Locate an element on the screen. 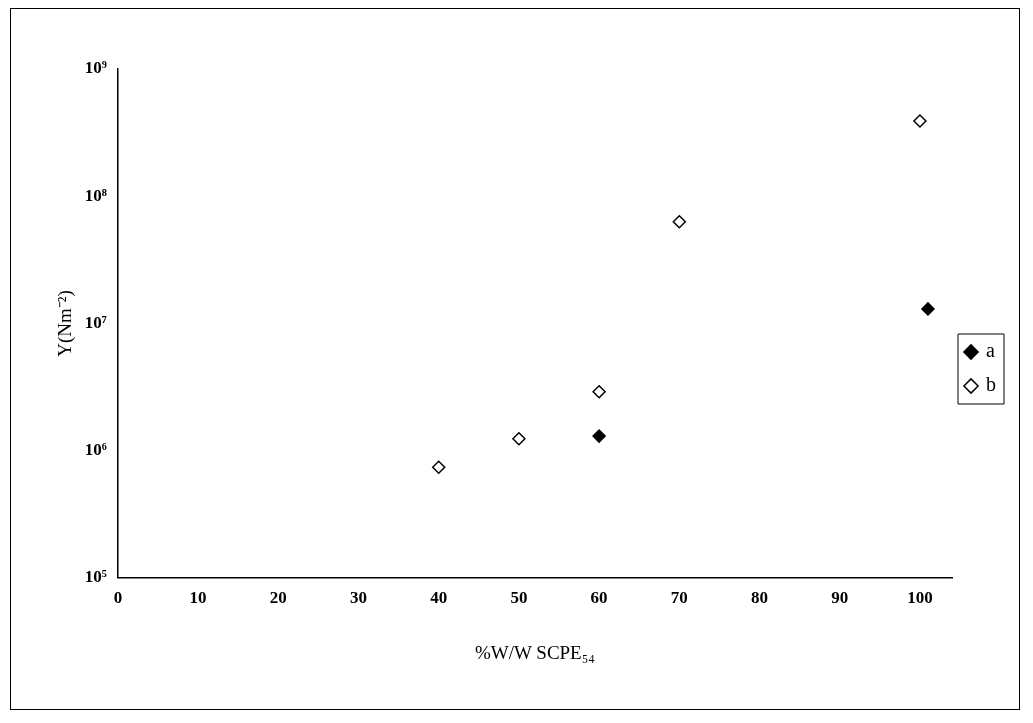 Image resolution: width=1033 pixels, height=723 pixels. legend-label: a is located at coordinates (990, 350).